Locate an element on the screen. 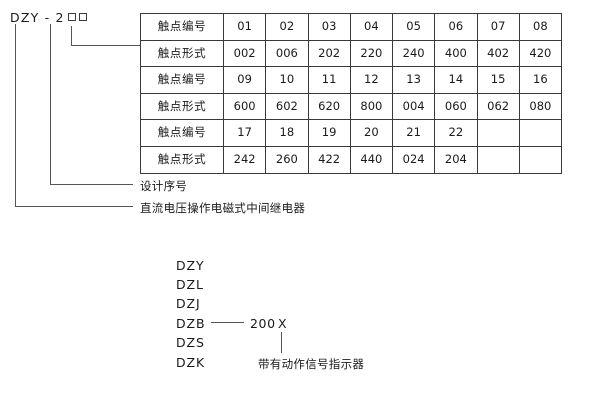  table-cell: 242 is located at coordinates (244, 159).